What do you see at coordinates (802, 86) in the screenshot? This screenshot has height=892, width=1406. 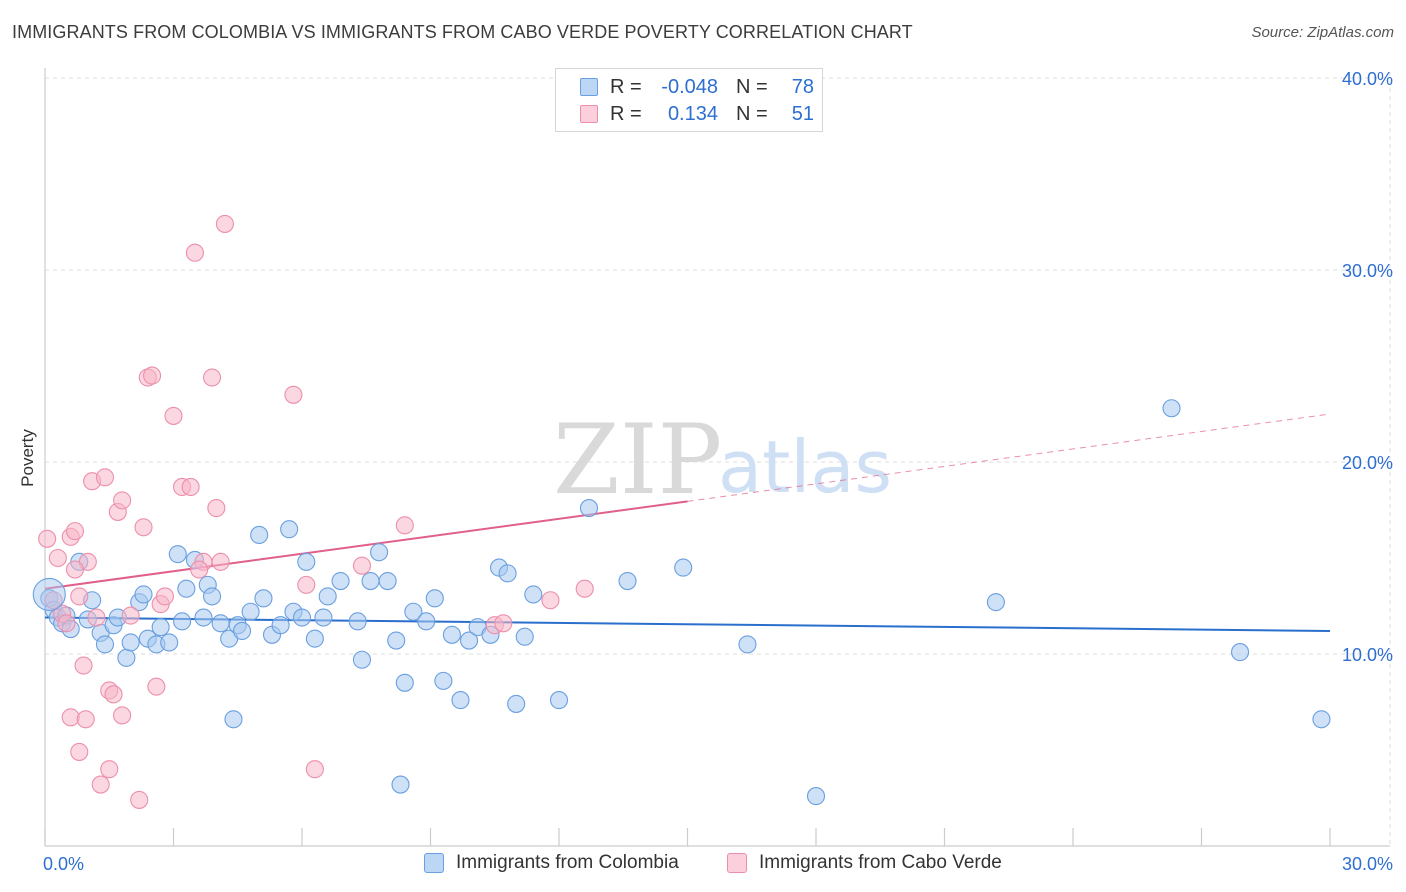 I see `legend-n-value: 78` at bounding box center [802, 86].